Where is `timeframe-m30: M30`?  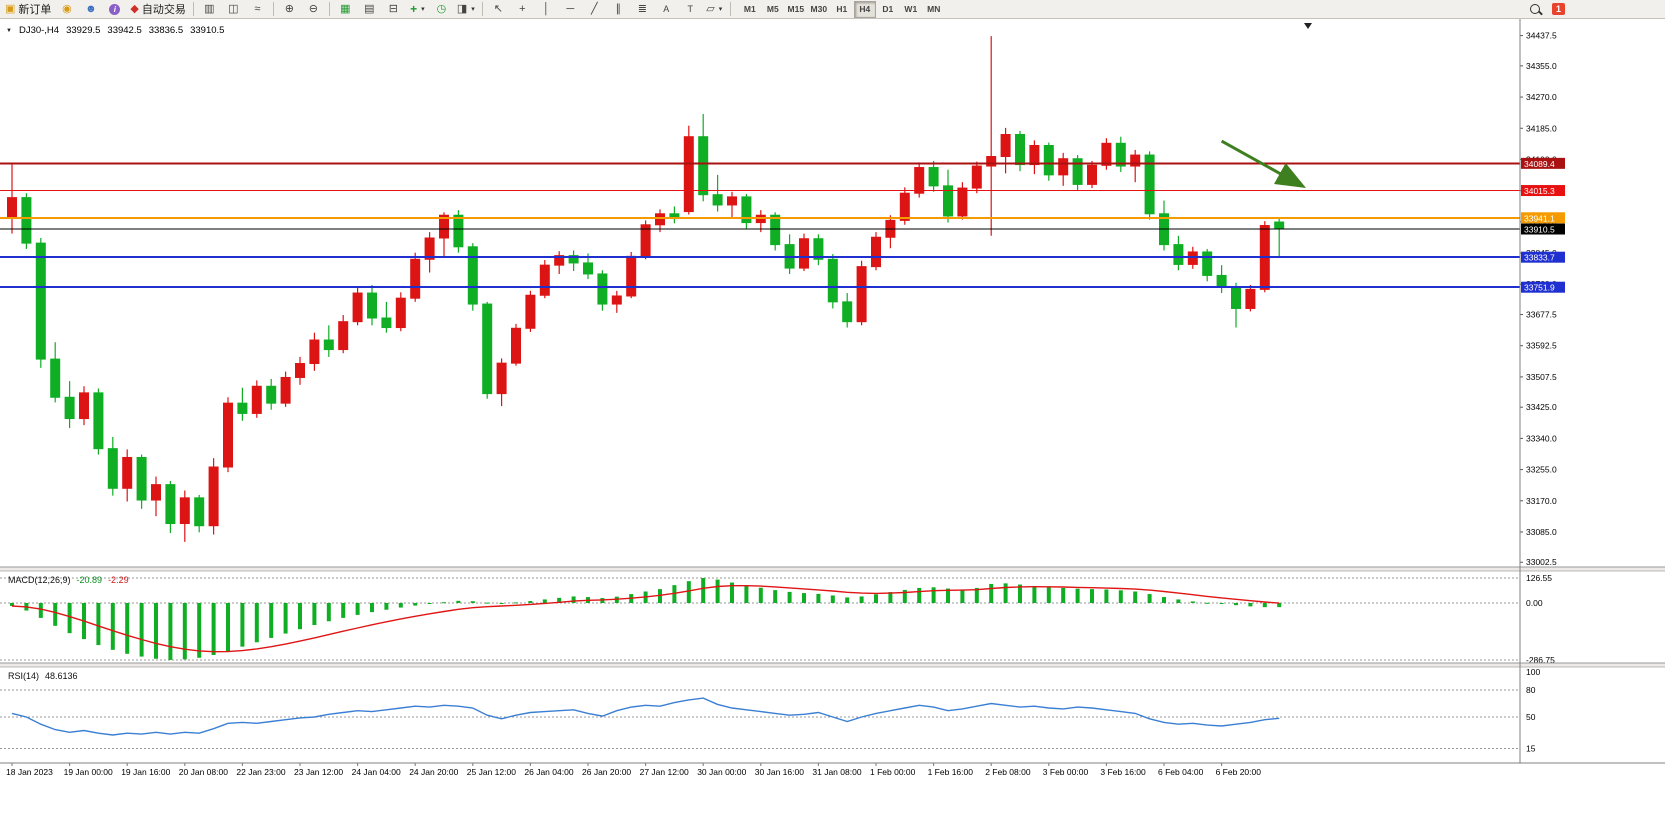
timeframe-m30: M30 is located at coordinates (819, 9).